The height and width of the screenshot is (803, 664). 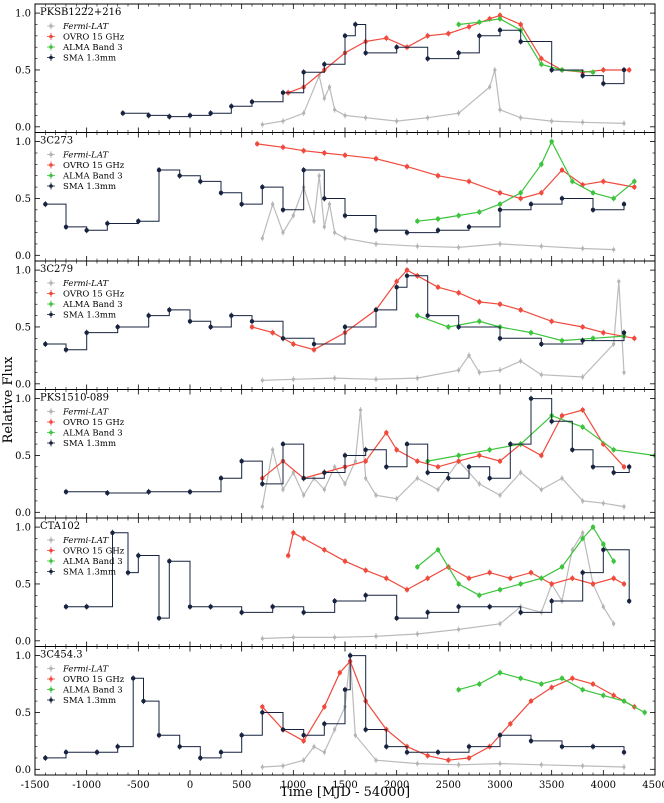 I want to click on series-line-alma, so click(x=526, y=181).